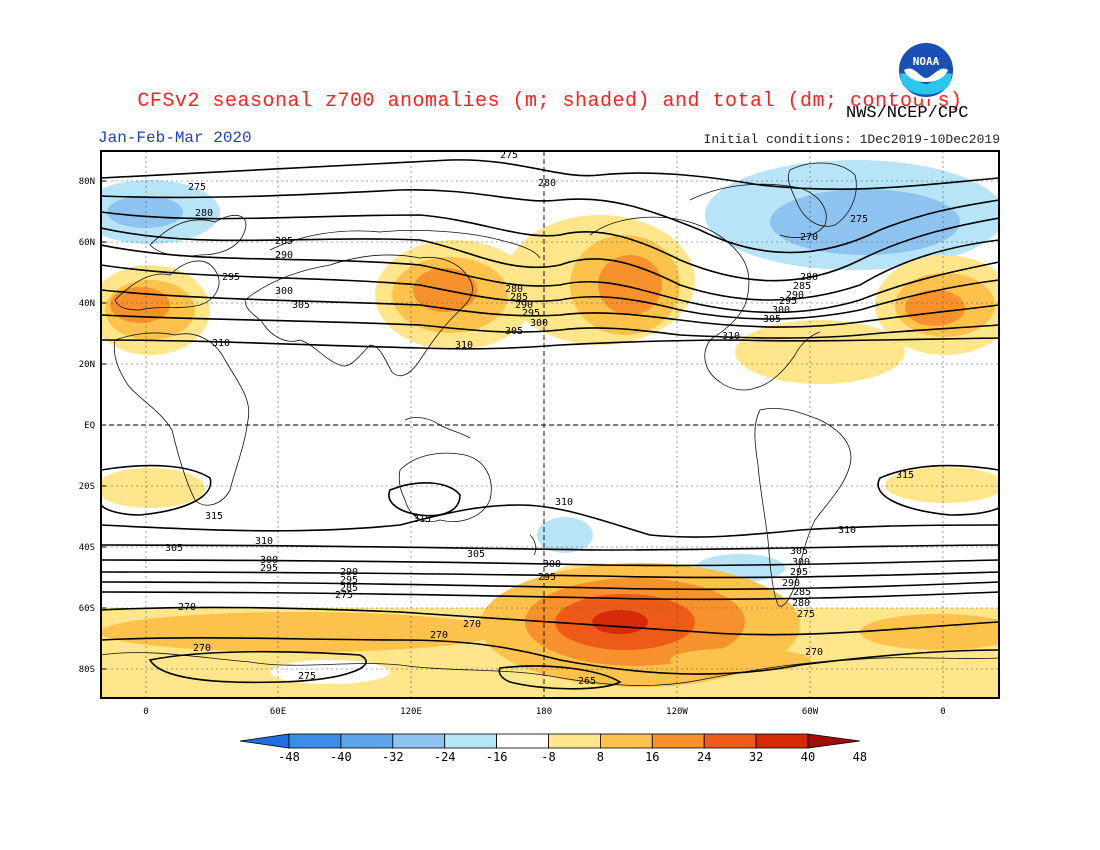 This screenshot has height=850, width=1100. I want to click on lat-label: 20N, so click(87, 365).